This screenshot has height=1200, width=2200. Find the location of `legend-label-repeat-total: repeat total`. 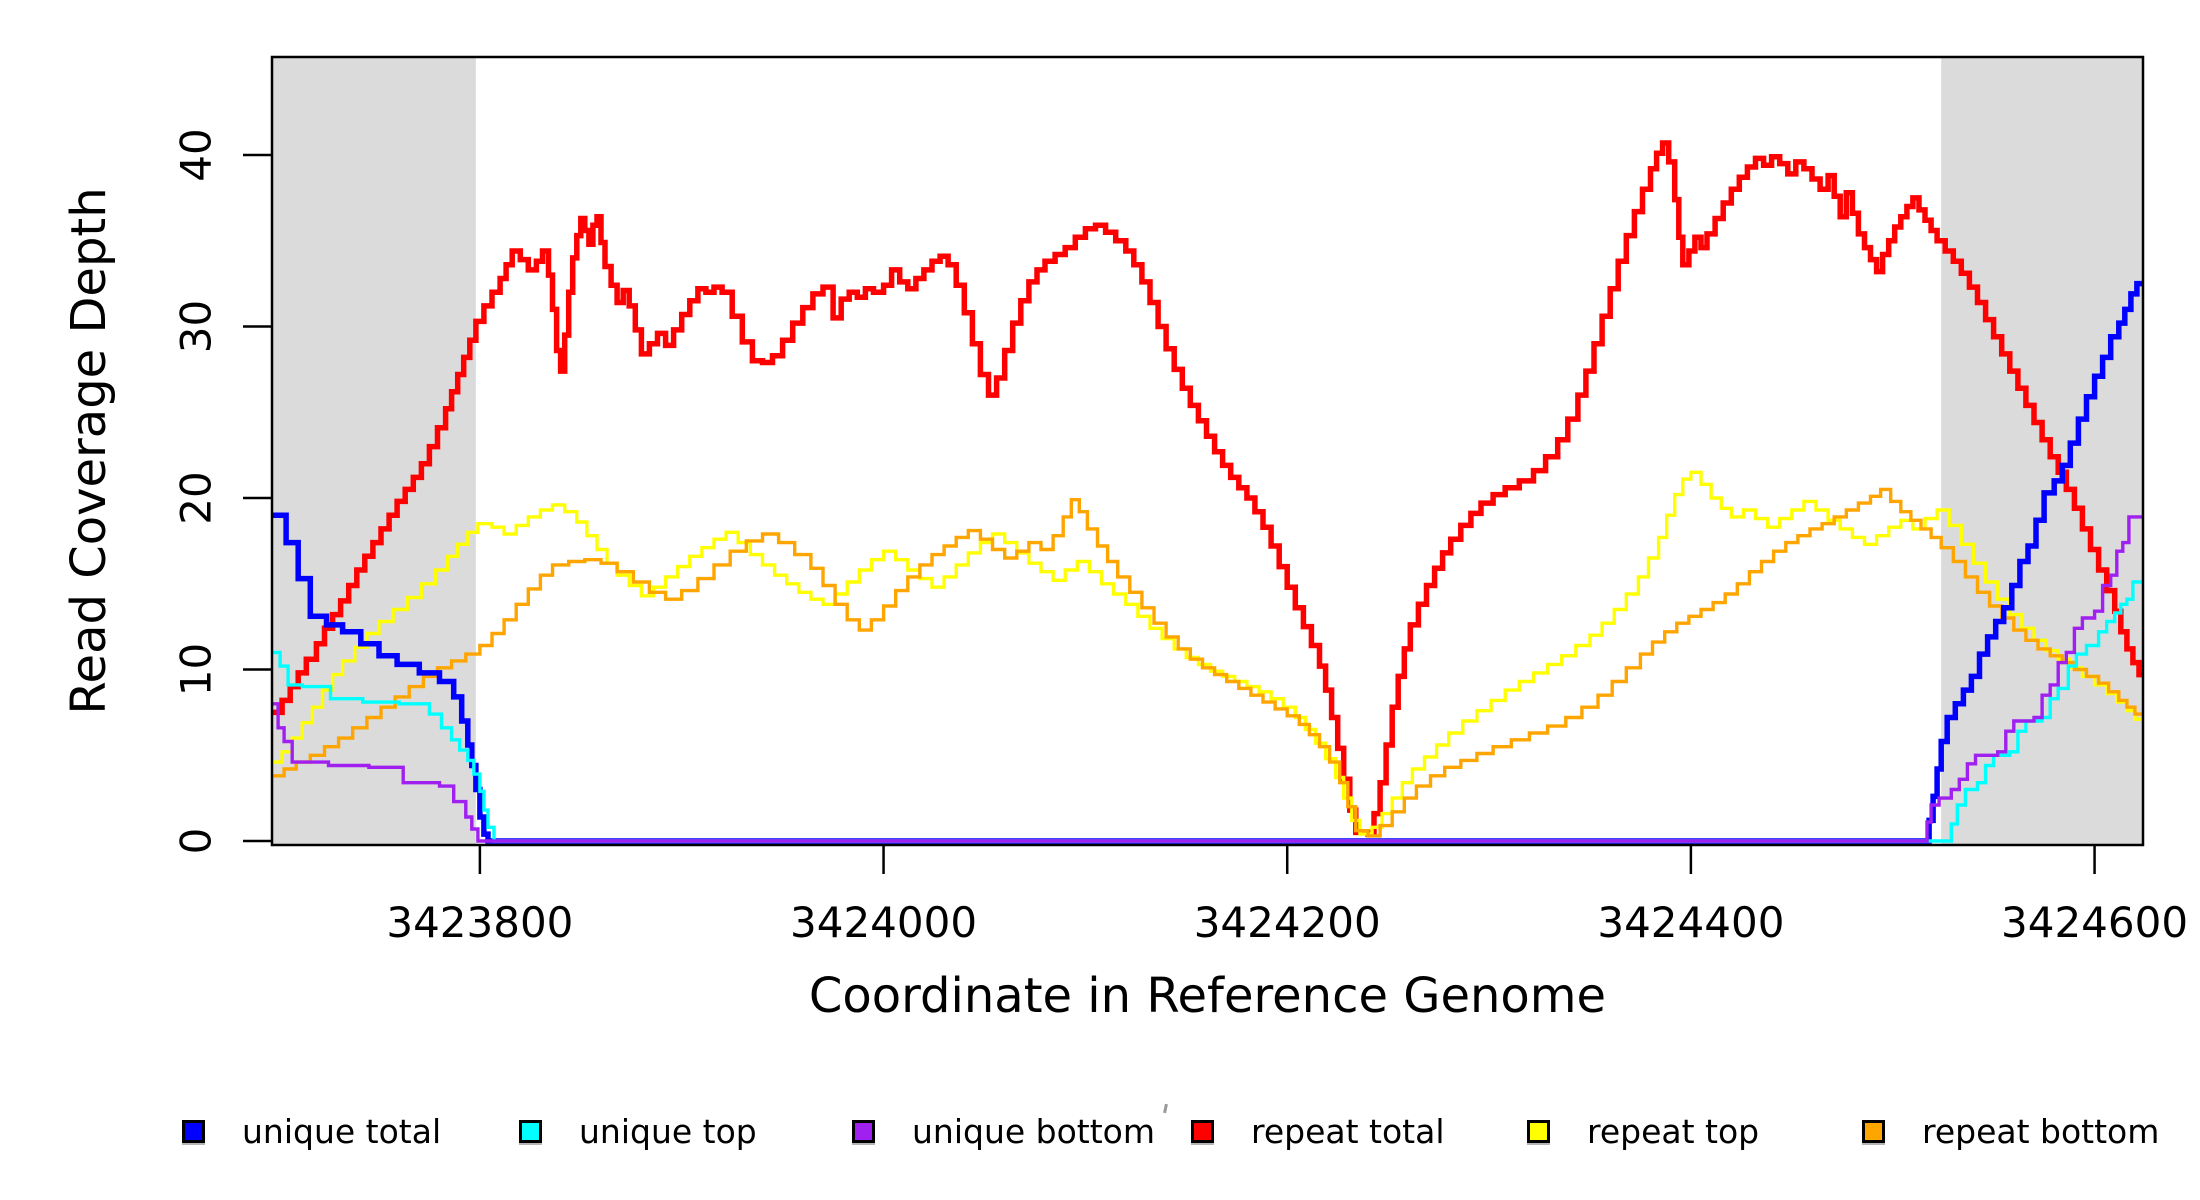

legend-label-repeat-total: repeat total is located at coordinates (1348, 1131).